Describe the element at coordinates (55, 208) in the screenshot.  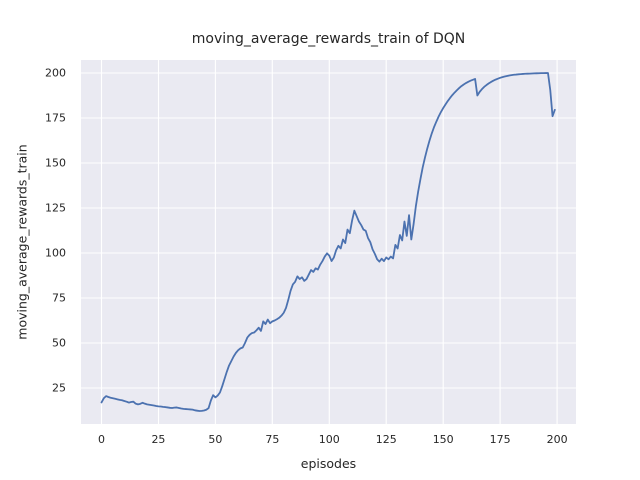
I see `y-tick-label: 125` at that location.